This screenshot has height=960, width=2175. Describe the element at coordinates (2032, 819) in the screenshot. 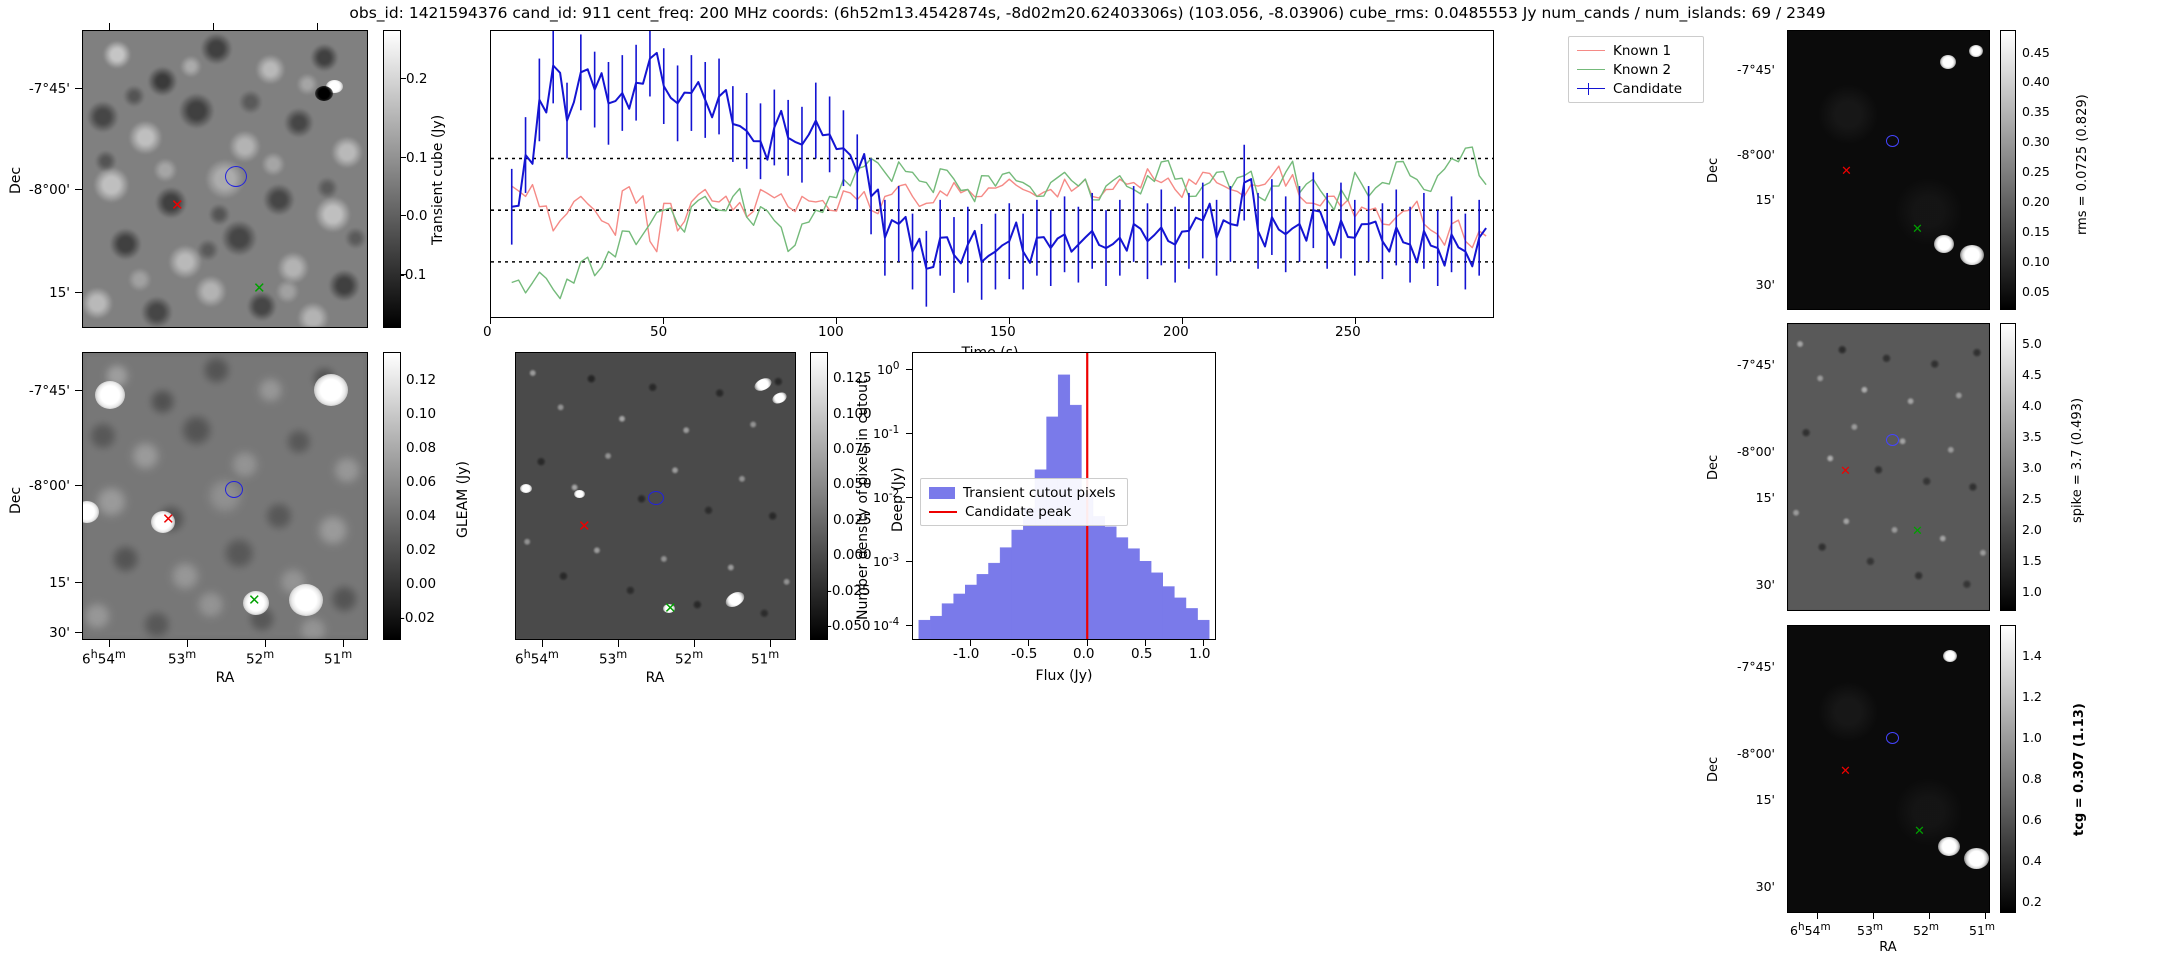

I see `colorbar-tick-label: 0.6` at that location.